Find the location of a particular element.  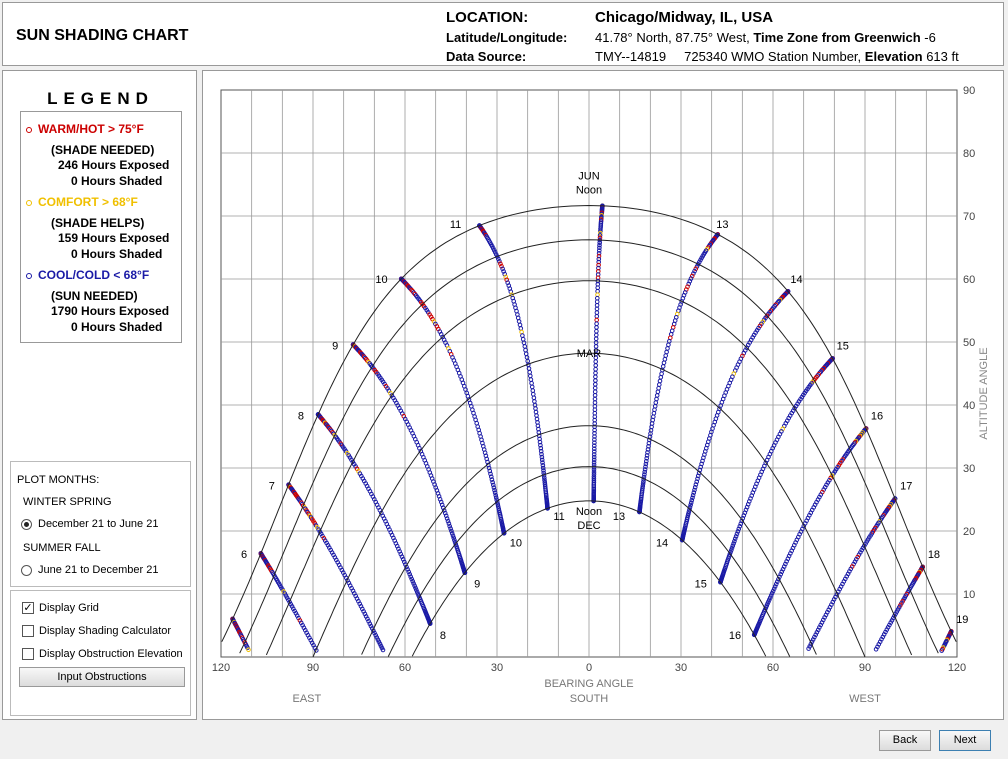

summer-hour-label: 9 is located at coordinates (335, 347).